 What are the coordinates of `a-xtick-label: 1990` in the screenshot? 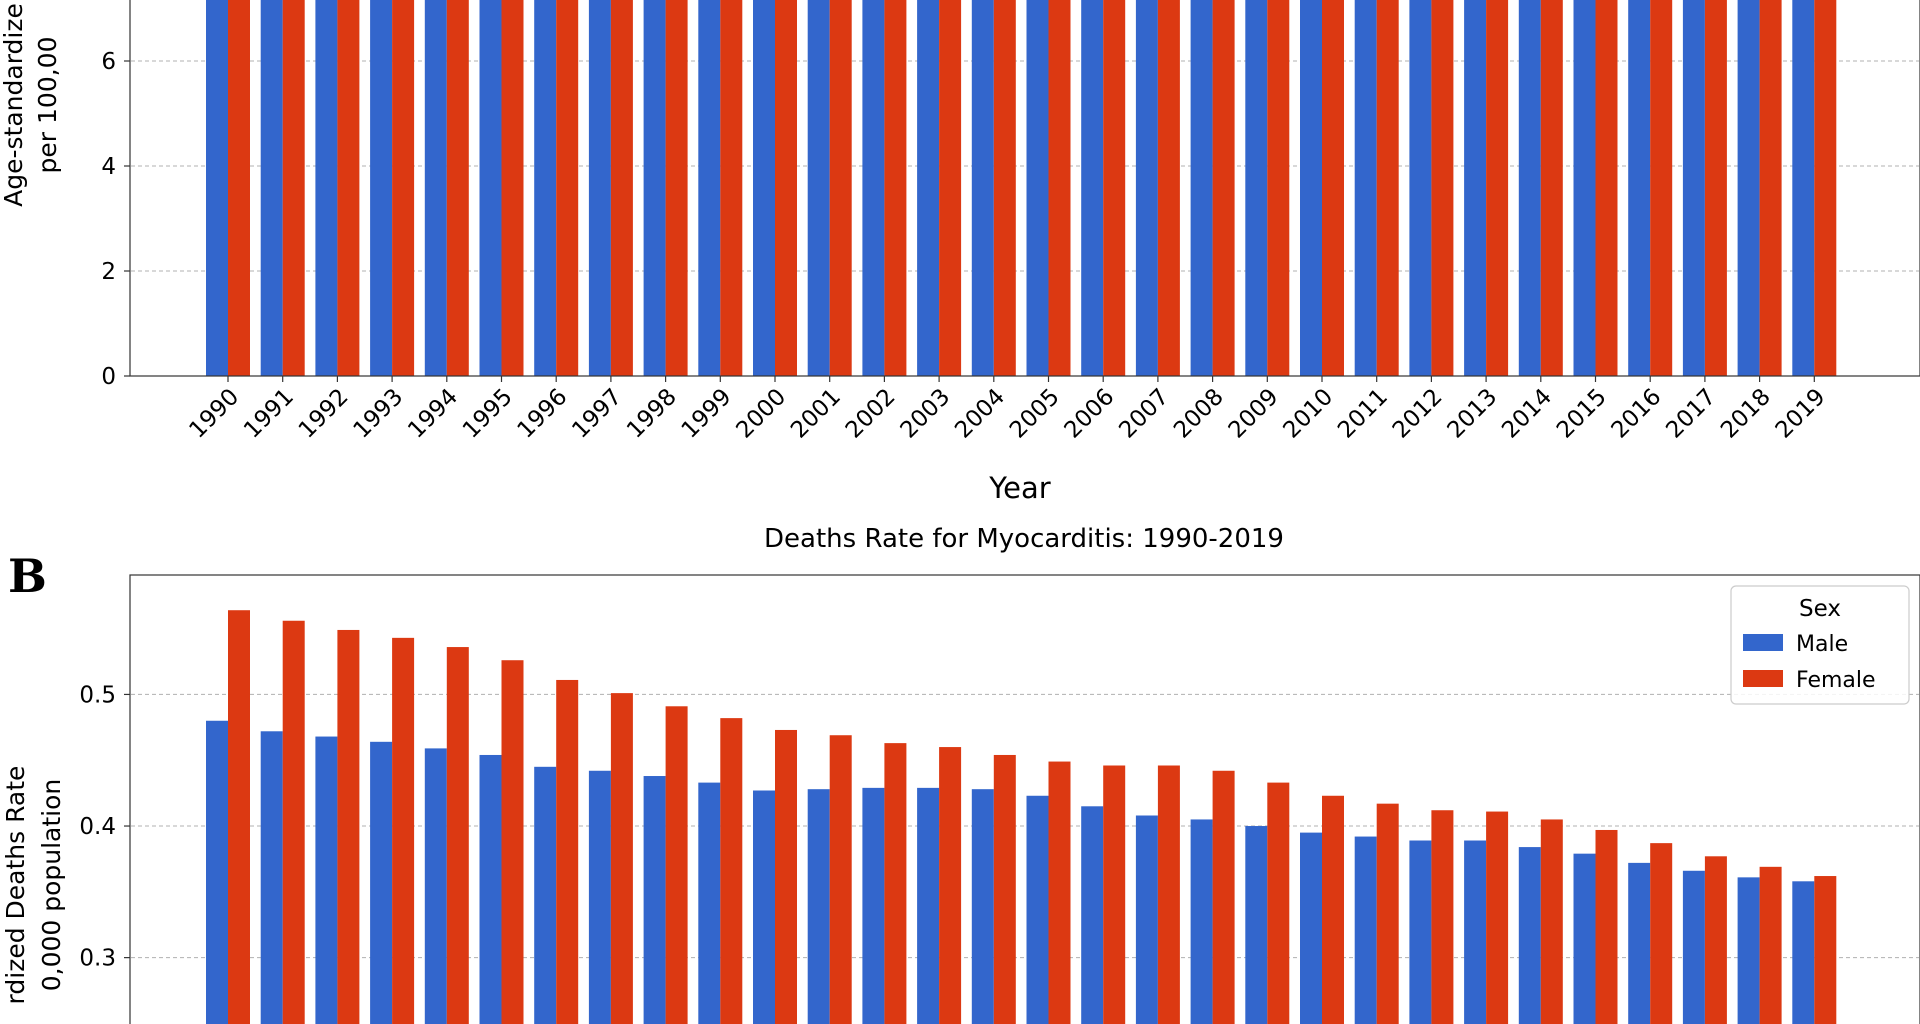 It's located at (214, 414).